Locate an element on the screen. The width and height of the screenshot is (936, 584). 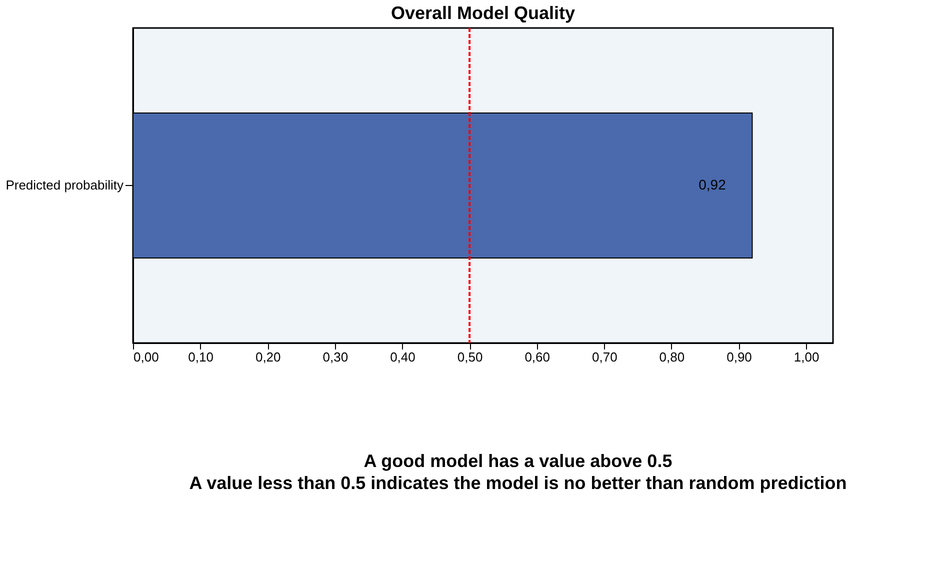
x-tick-label: 0,30 is located at coordinates (335, 357).